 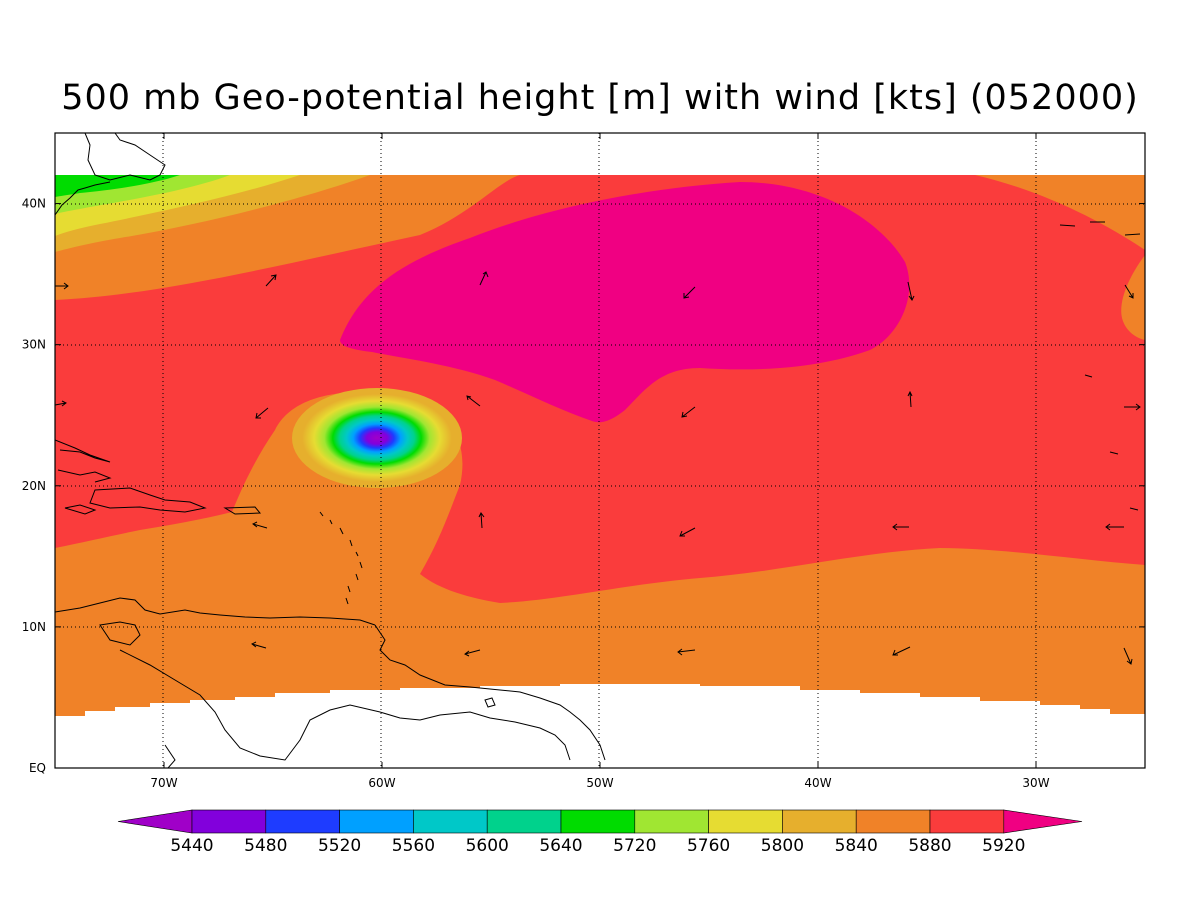 I want to click on lon-tick-label: 50W, so click(x=599, y=783).